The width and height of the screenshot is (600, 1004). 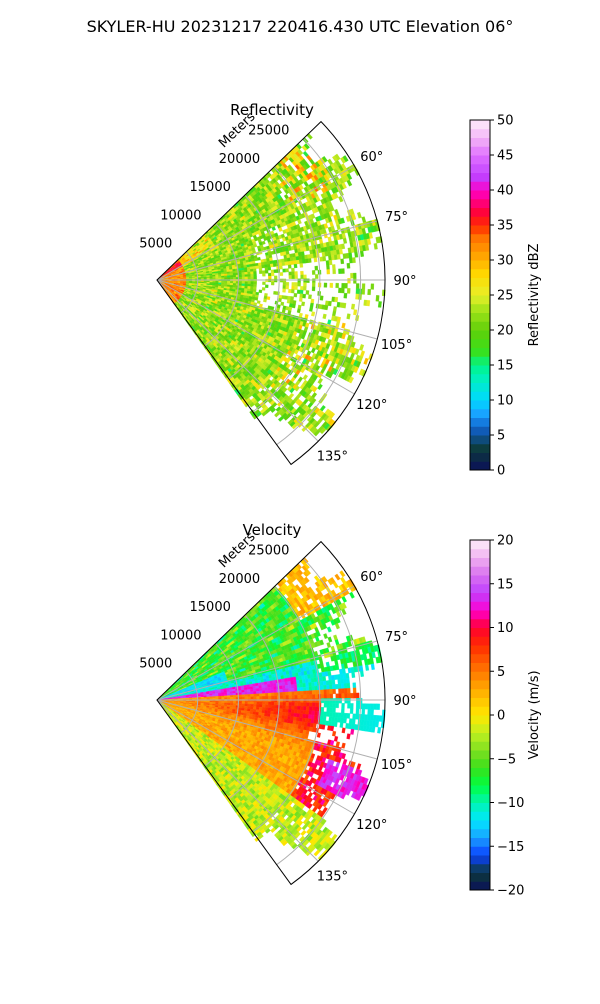 What do you see at coordinates (505, 296) in the screenshot?
I see `colorbar-tick-label: 25` at bounding box center [505, 296].